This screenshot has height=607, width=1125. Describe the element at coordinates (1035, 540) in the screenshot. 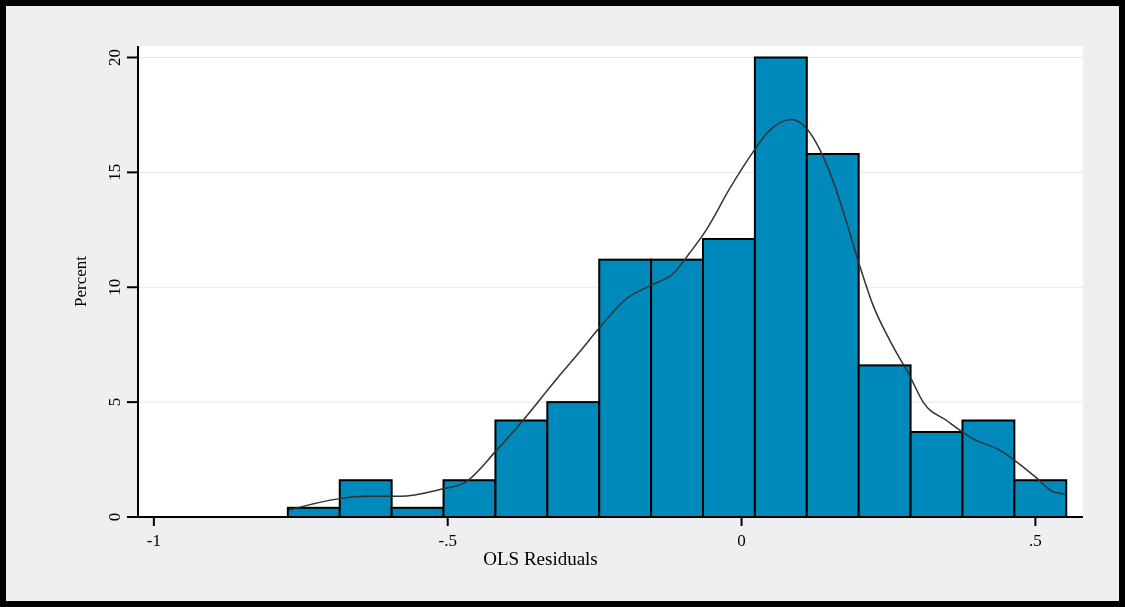

I see `x-tick-label: .5` at that location.